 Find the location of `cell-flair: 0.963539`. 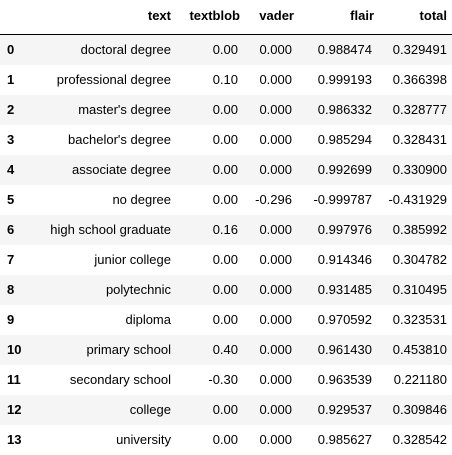

cell-flair: 0.963539 is located at coordinates (344, 379).